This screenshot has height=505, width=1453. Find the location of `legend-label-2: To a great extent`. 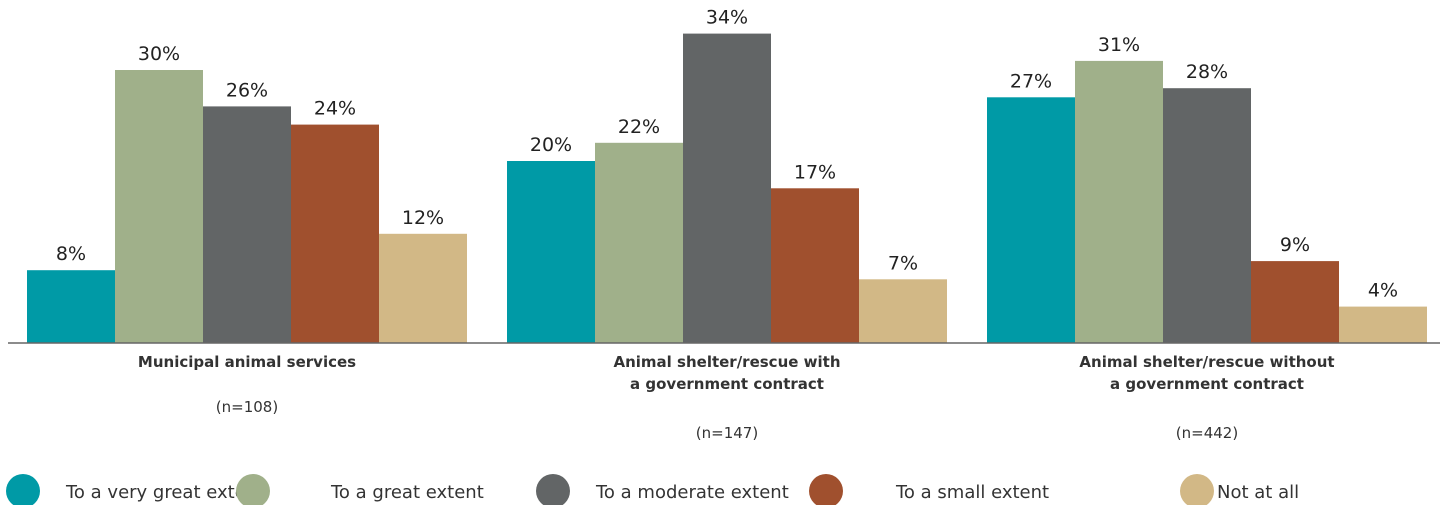

legend-label-2: To a great extent is located at coordinates (407, 492).